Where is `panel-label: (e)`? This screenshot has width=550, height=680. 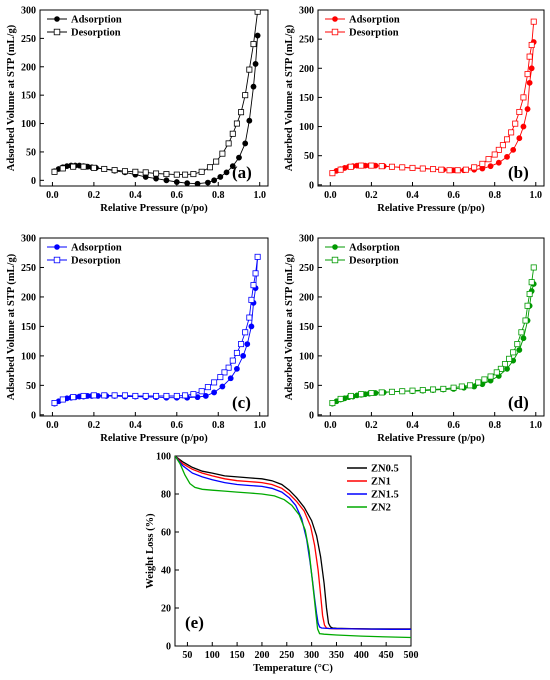 panel-label: (e) is located at coordinates (194, 622).